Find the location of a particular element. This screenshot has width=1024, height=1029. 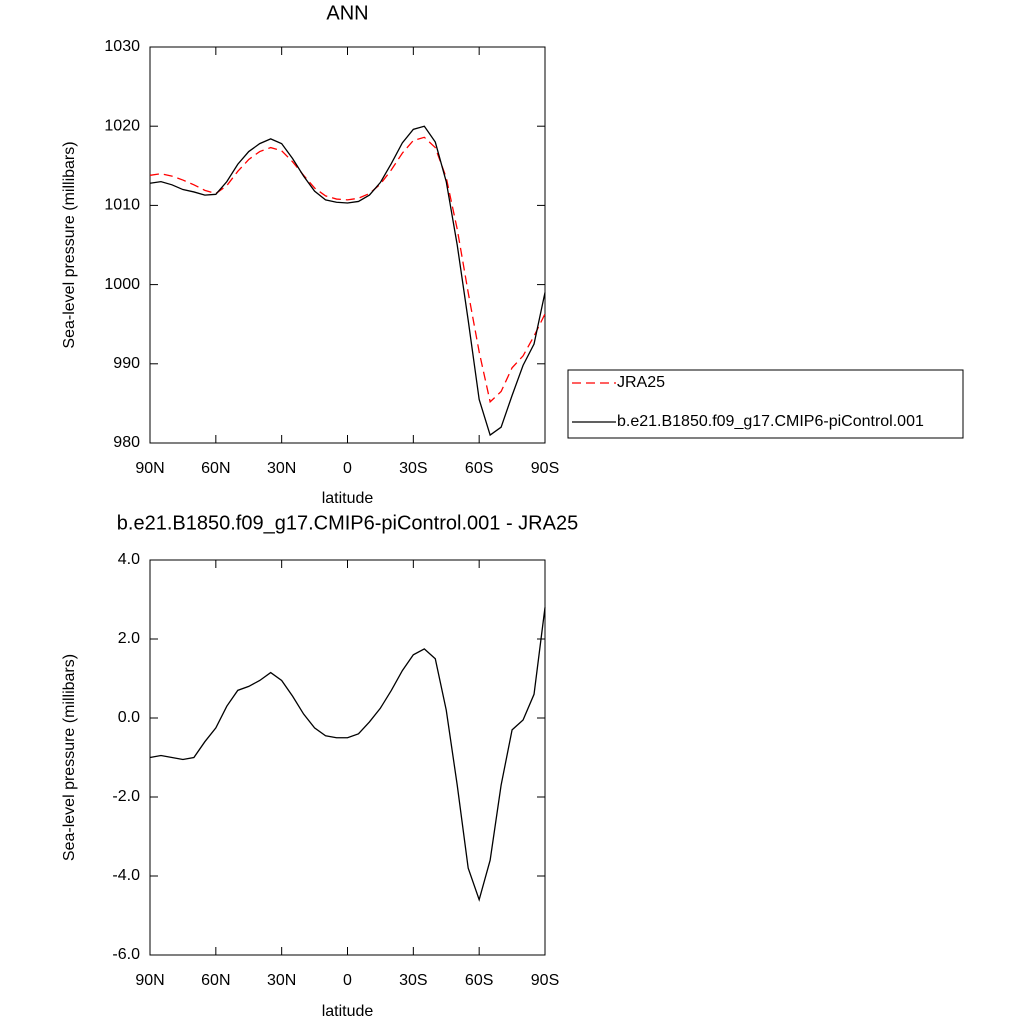

y-tick-label: -4.0 is located at coordinates (126, 875).